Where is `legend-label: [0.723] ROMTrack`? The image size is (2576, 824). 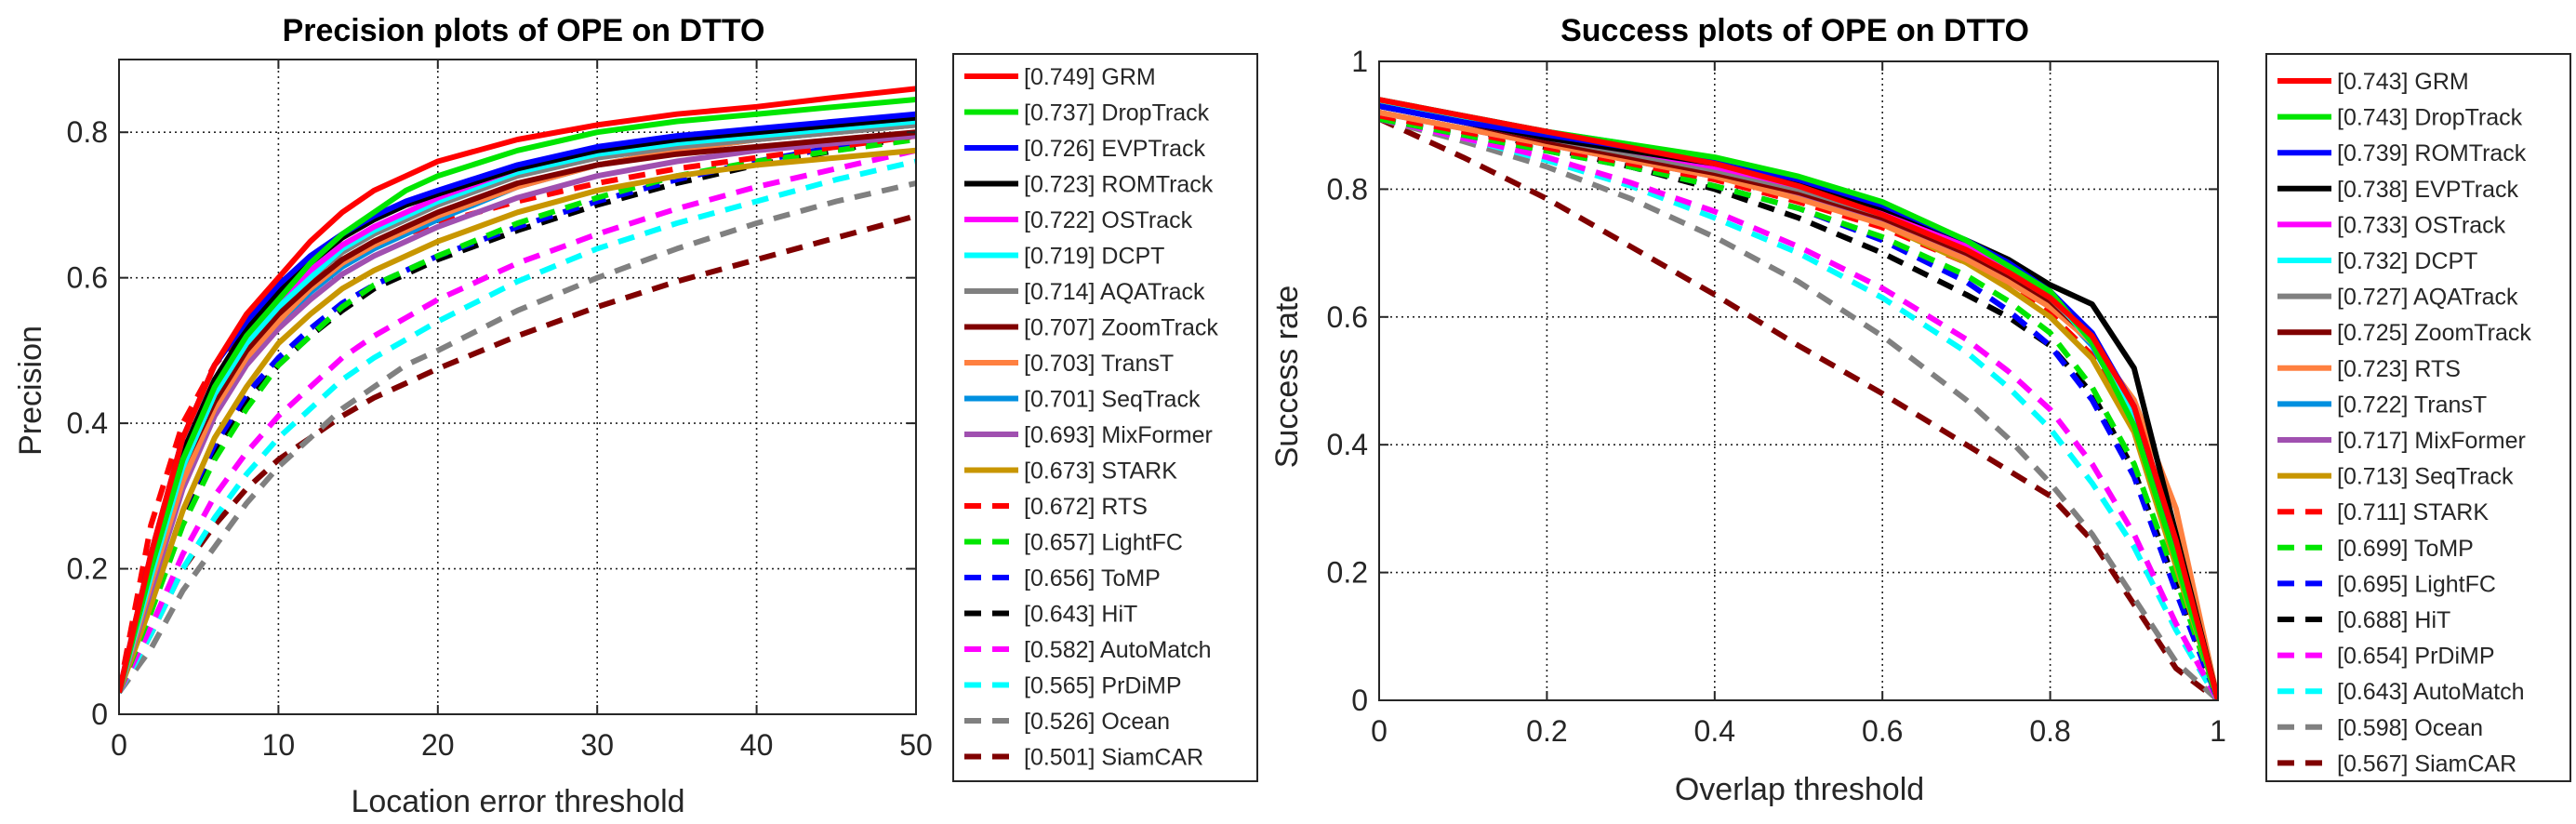 legend-label: [0.723] ROMTrack is located at coordinates (1119, 185).